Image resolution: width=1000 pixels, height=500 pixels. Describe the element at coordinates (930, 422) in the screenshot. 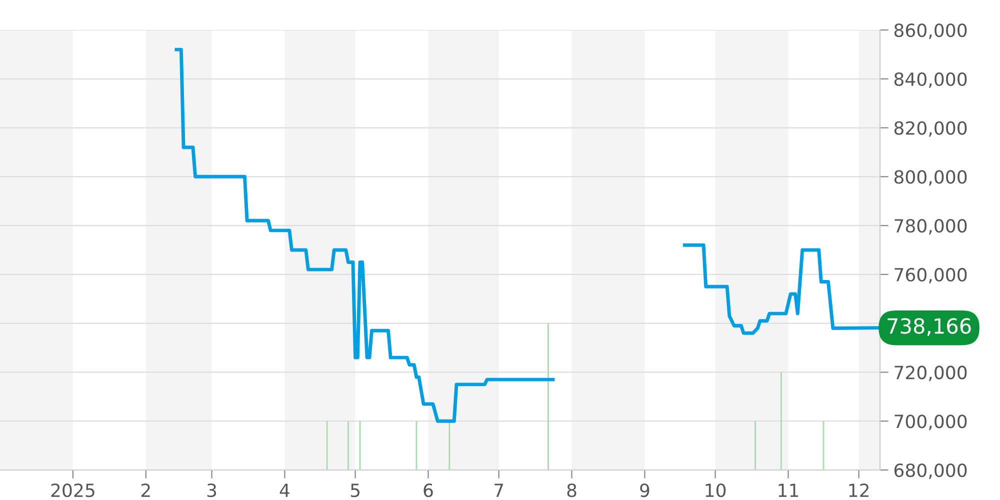

I see `y-tick-label: 700,000` at that location.